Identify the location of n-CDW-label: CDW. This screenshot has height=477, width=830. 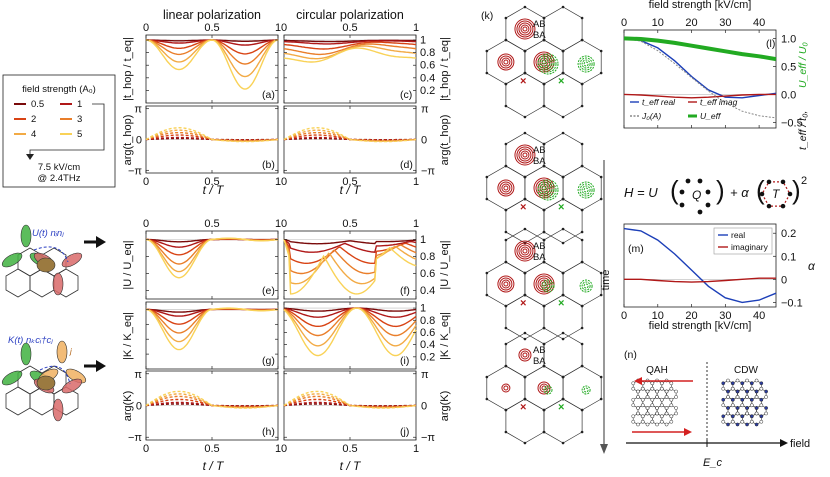
(746, 370).